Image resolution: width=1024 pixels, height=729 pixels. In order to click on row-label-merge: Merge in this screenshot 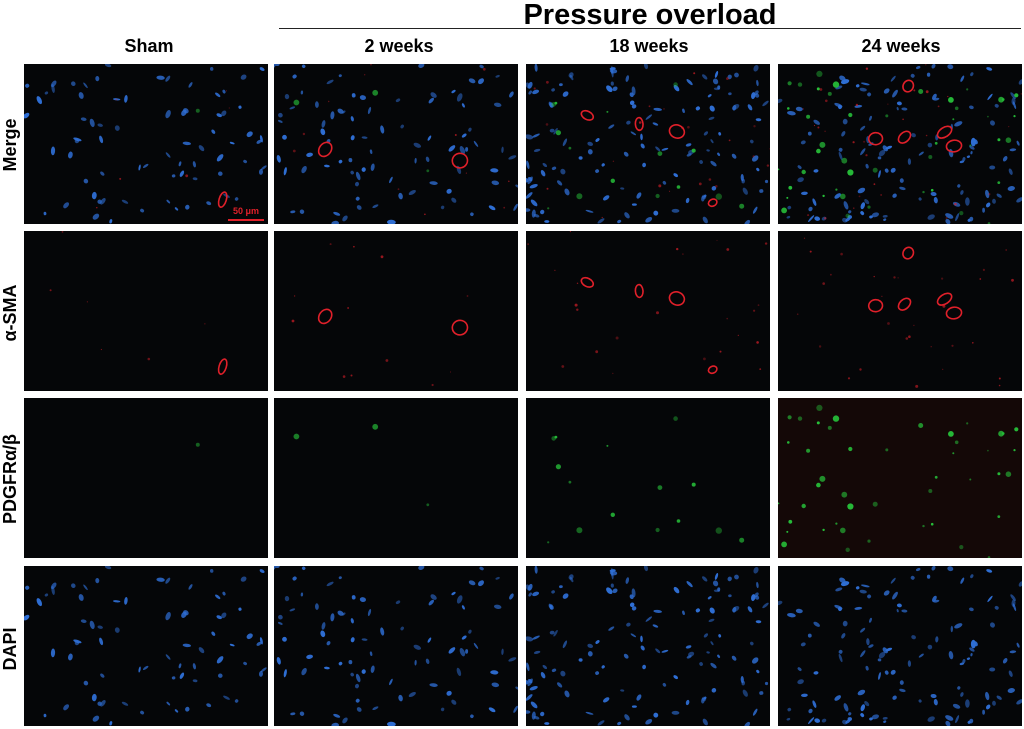, I will do `click(10, 145)`.